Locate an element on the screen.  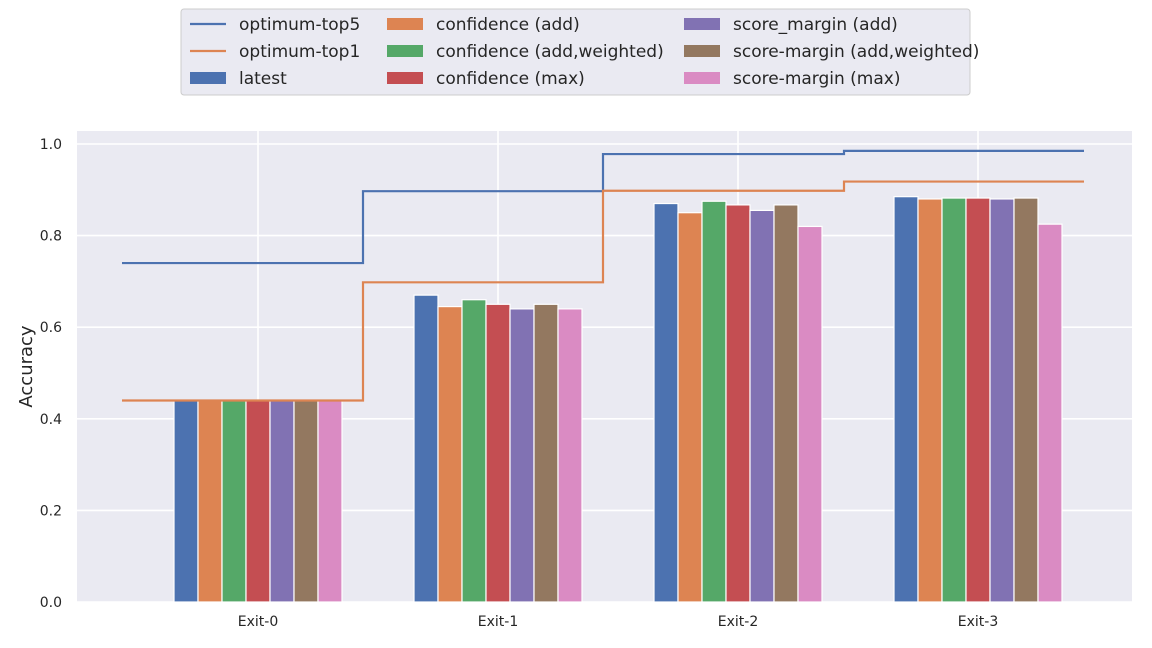
legend-item-confidence-add-: confidence (add) is located at coordinates (483, 25).